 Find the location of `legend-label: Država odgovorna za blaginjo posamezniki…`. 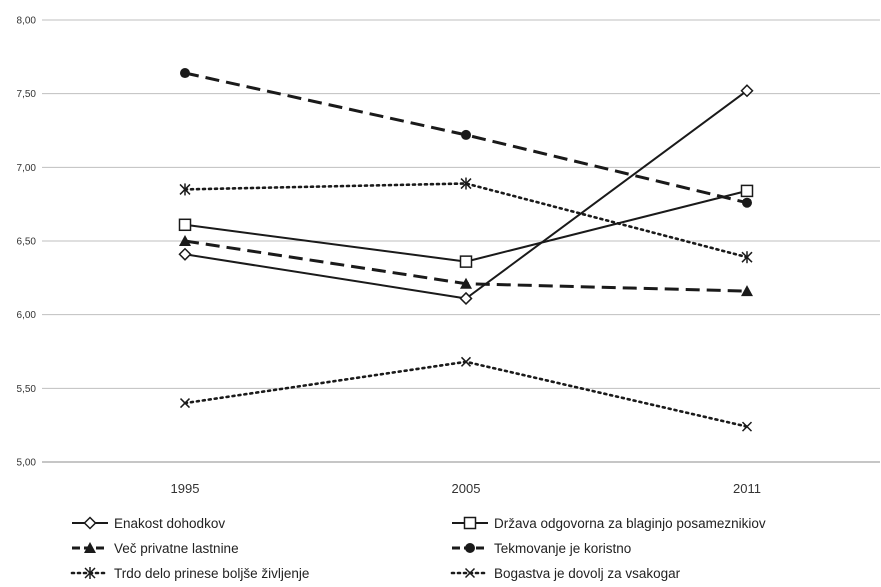

legend-label: Država odgovorna za blaginjo posamezniki… is located at coordinates (630, 523).